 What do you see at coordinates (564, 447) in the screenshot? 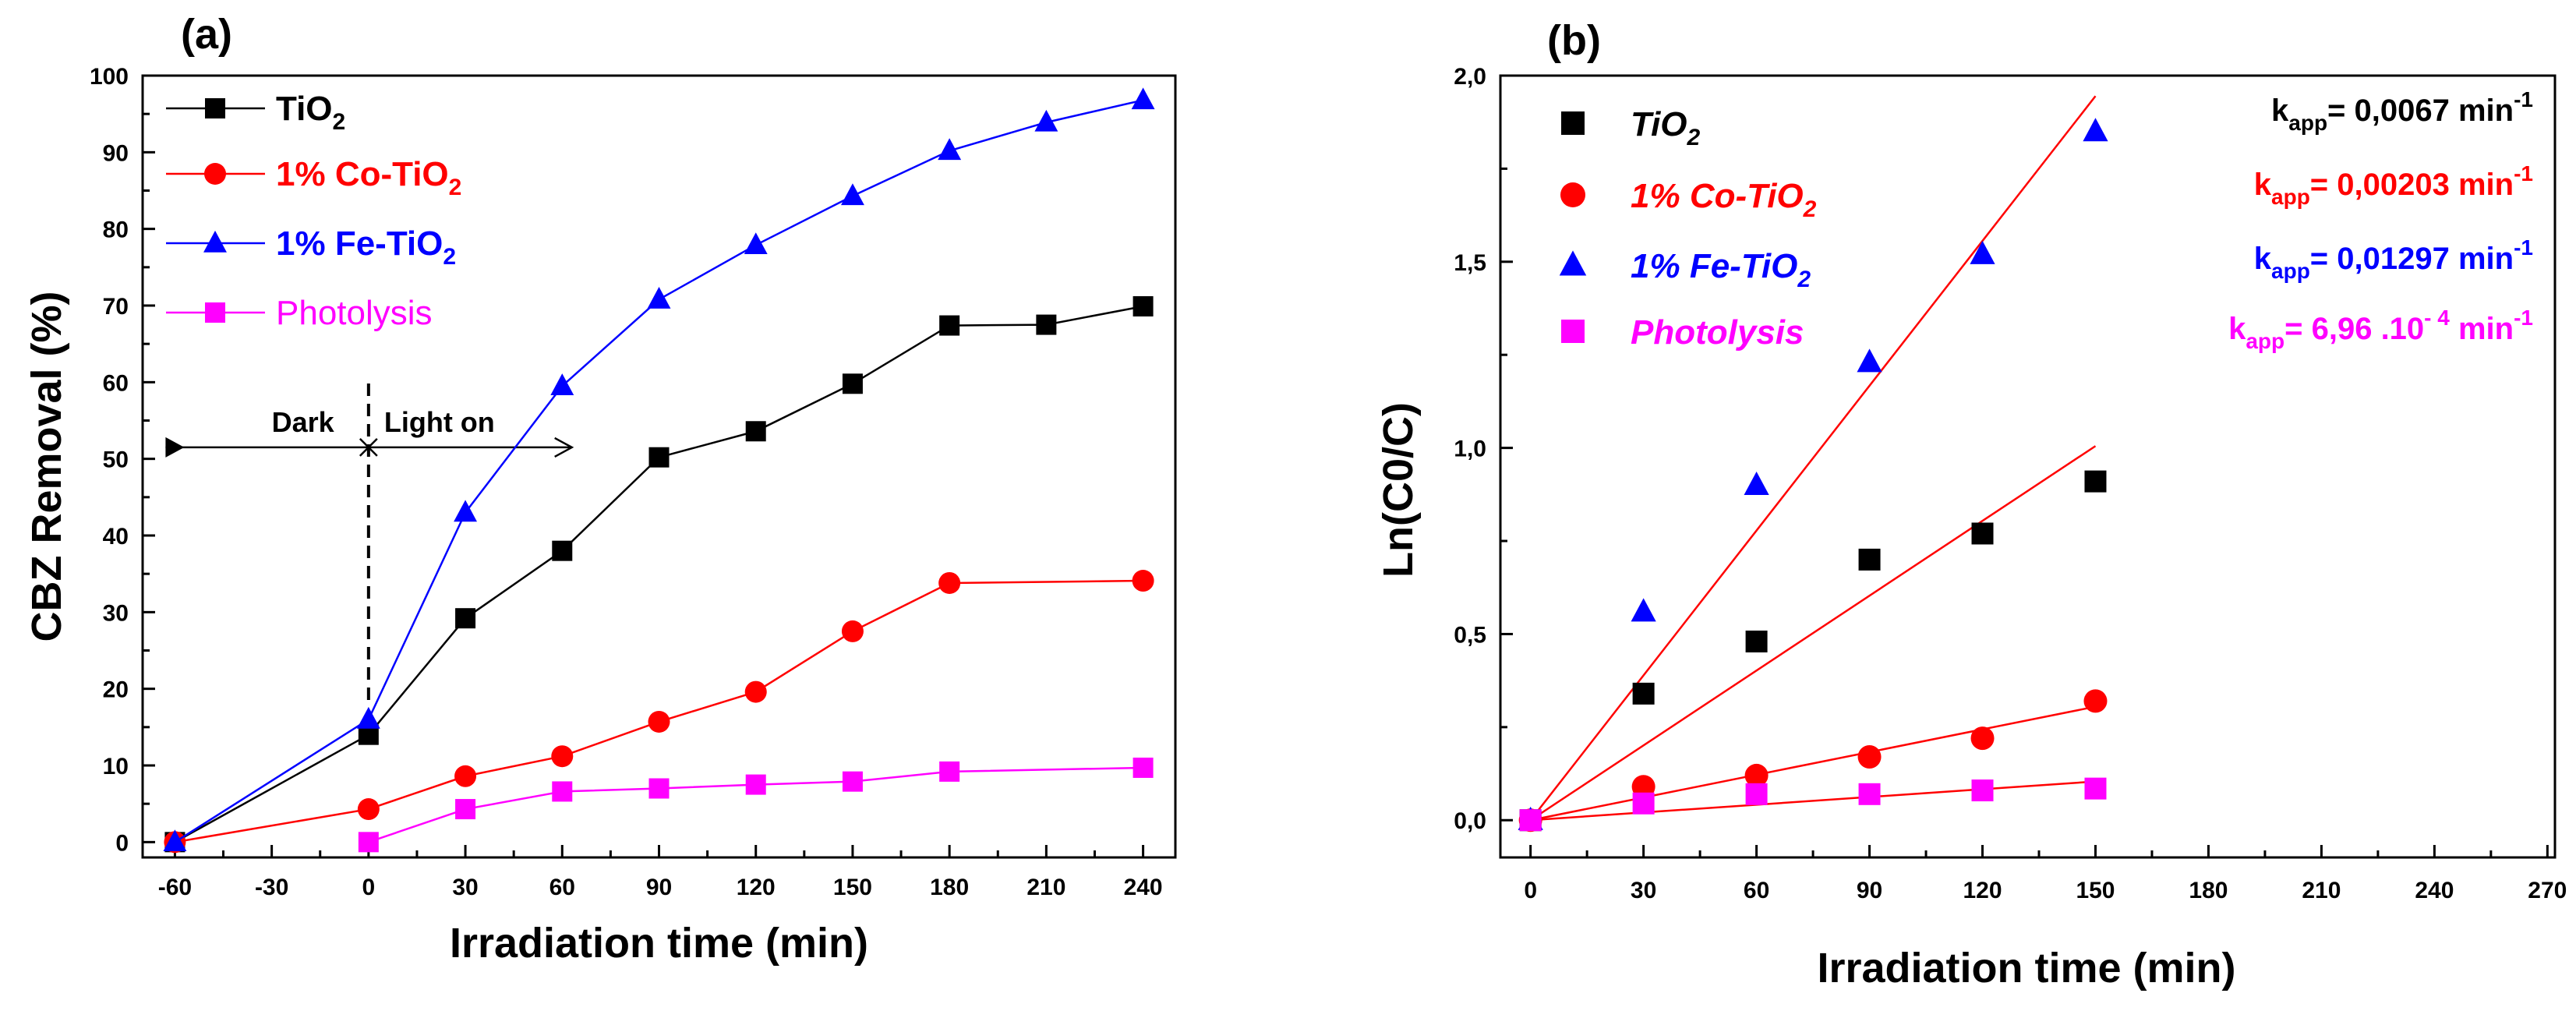
I see `light-arrow-head-icon` at bounding box center [564, 447].